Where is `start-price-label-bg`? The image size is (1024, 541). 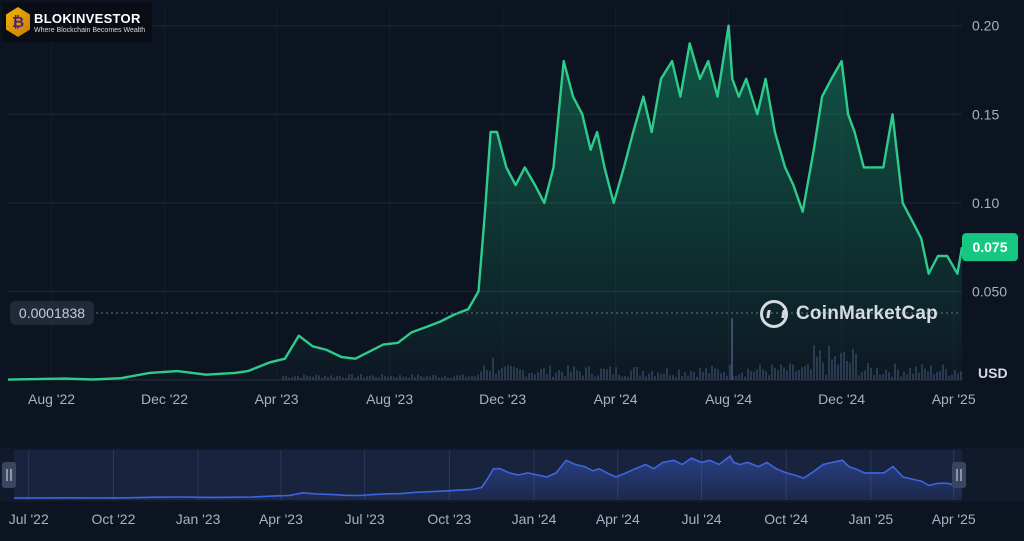
start-price-label-bg is located at coordinates (52, 313).